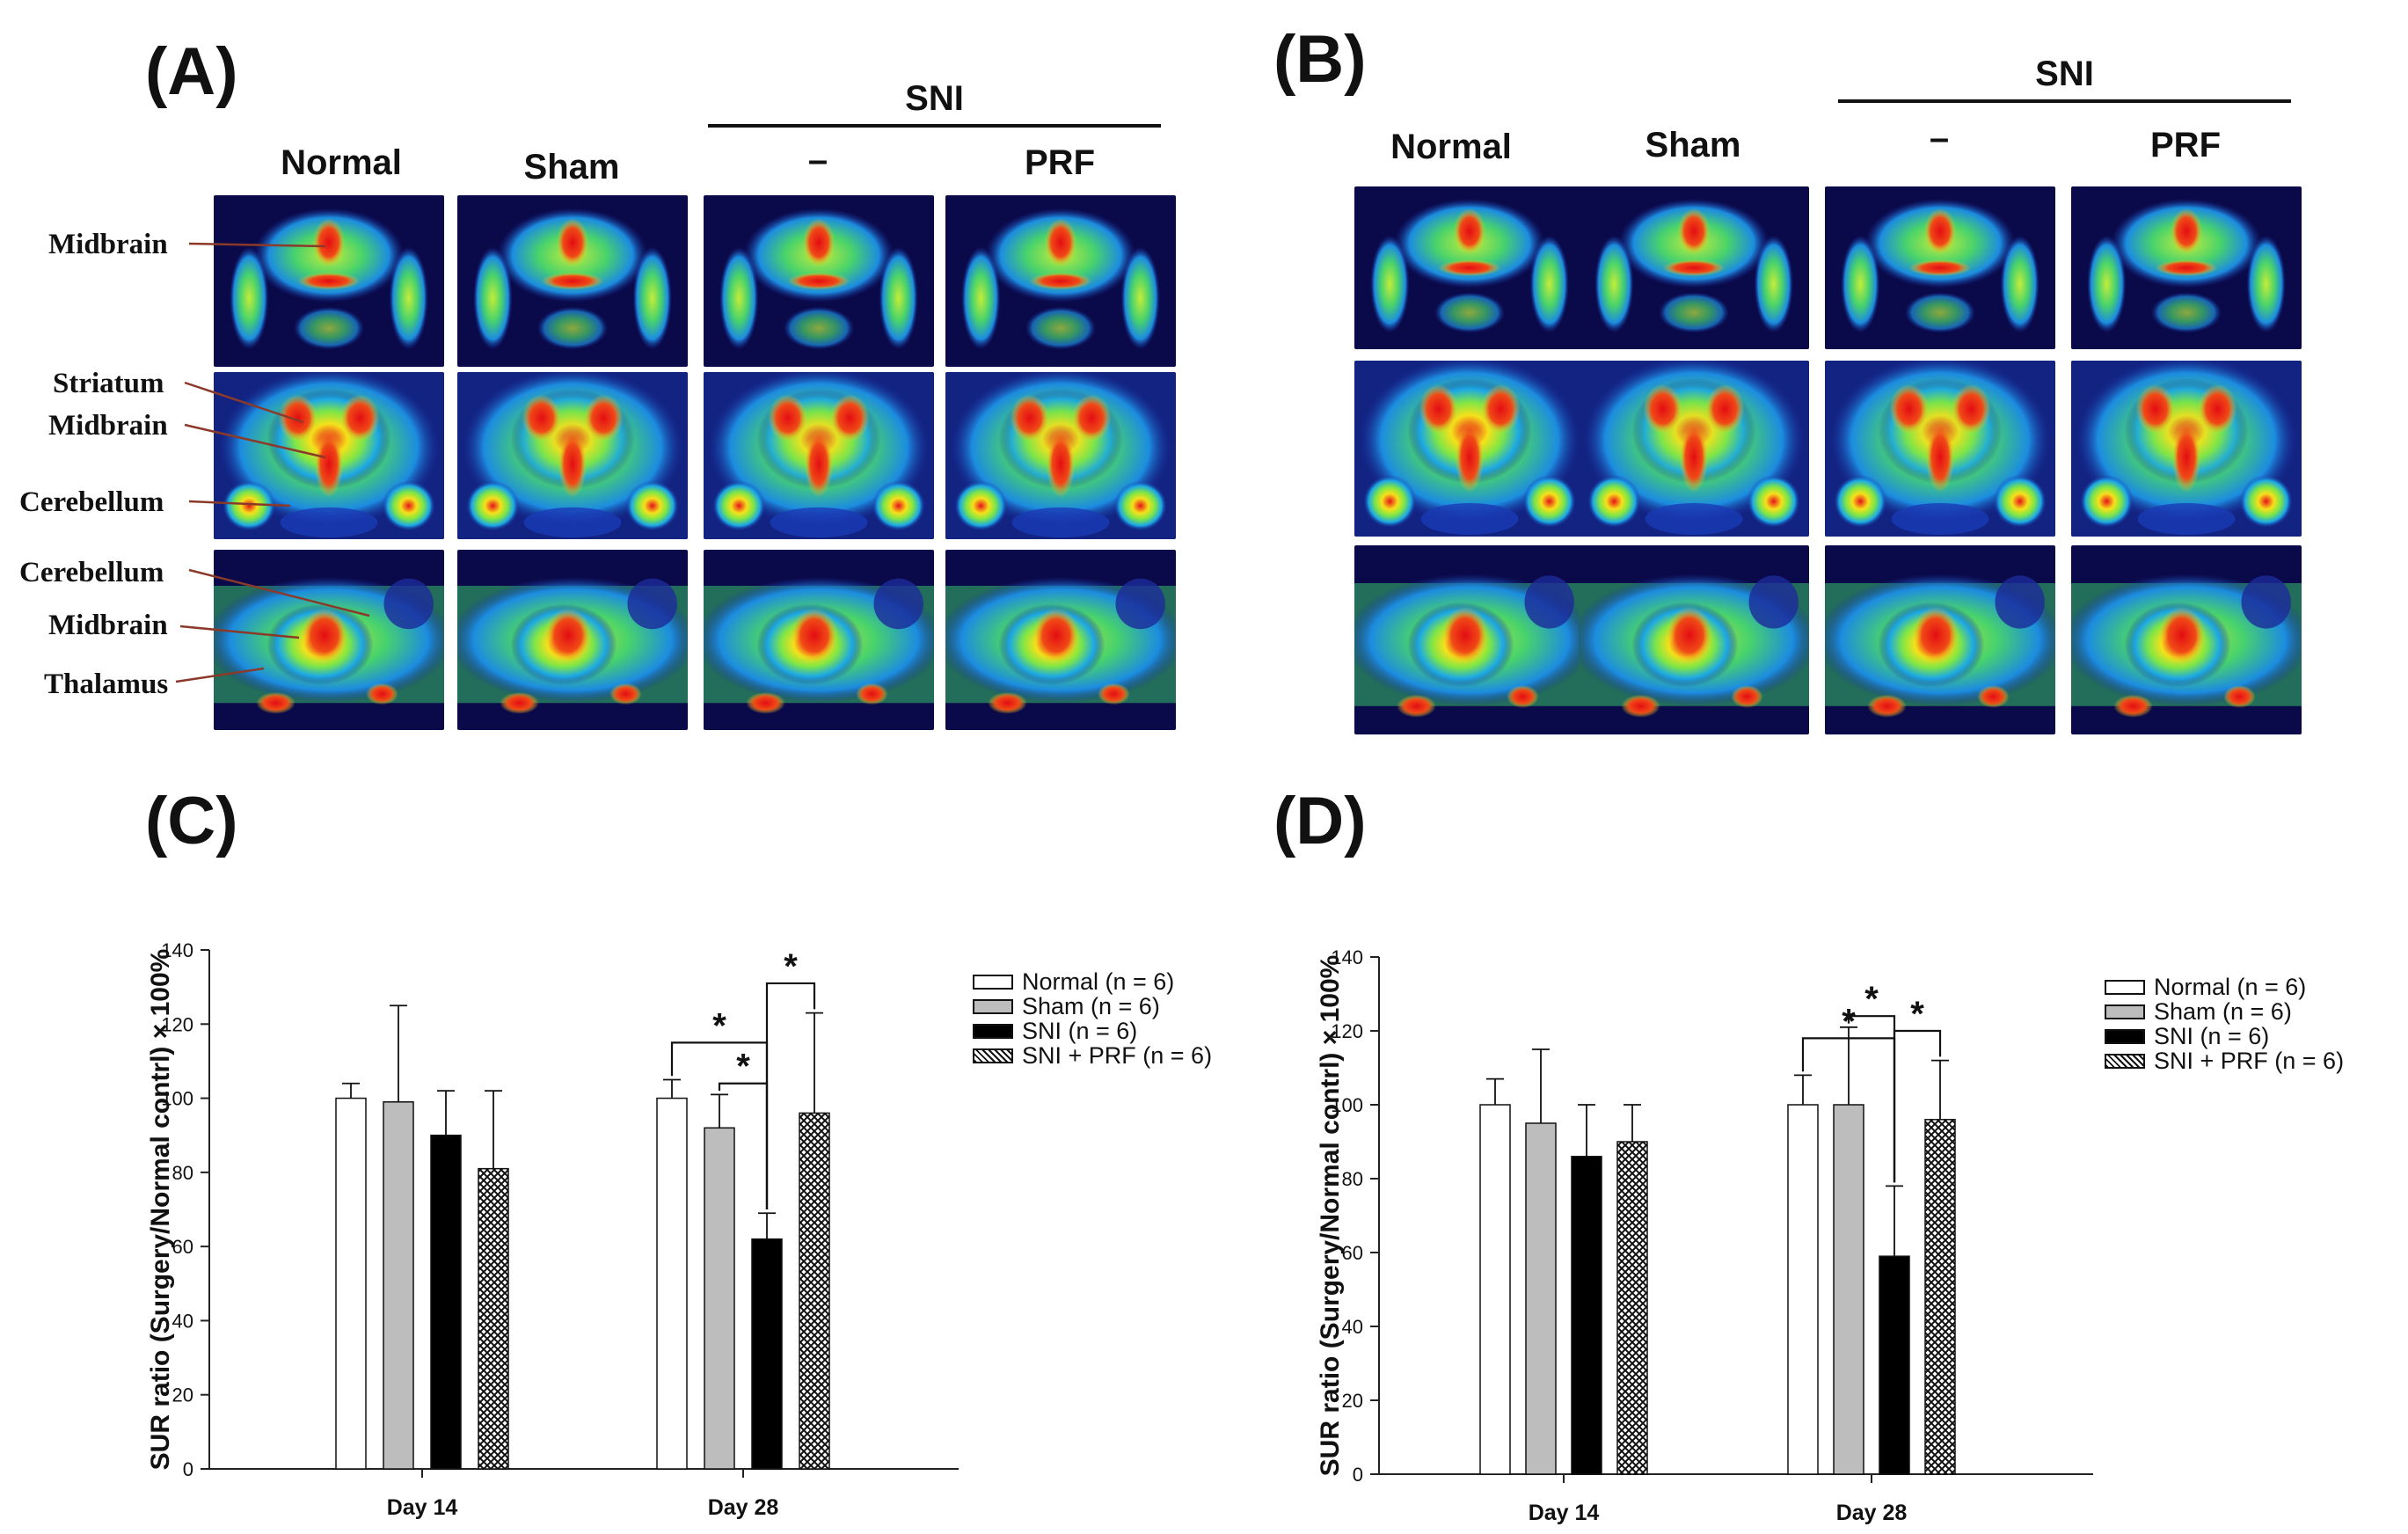 This screenshot has width=2408, height=1534. I want to click on y-axis-title: SUR ratio (Surgery/Normal contrl) × 100%, so click(1330, 1216).